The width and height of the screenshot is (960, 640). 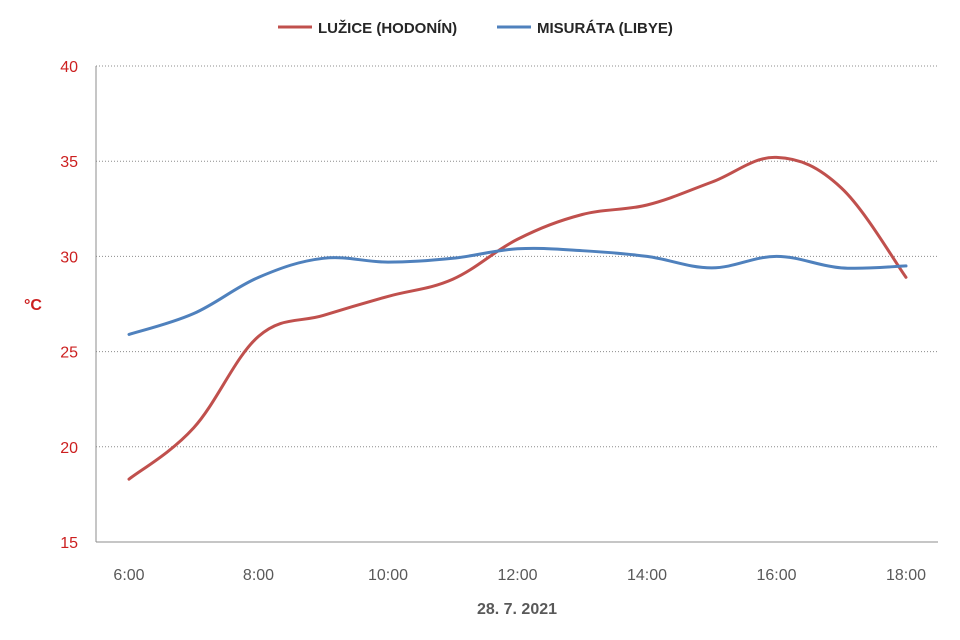 I want to click on y-tick-label: 35, so click(x=69, y=162).